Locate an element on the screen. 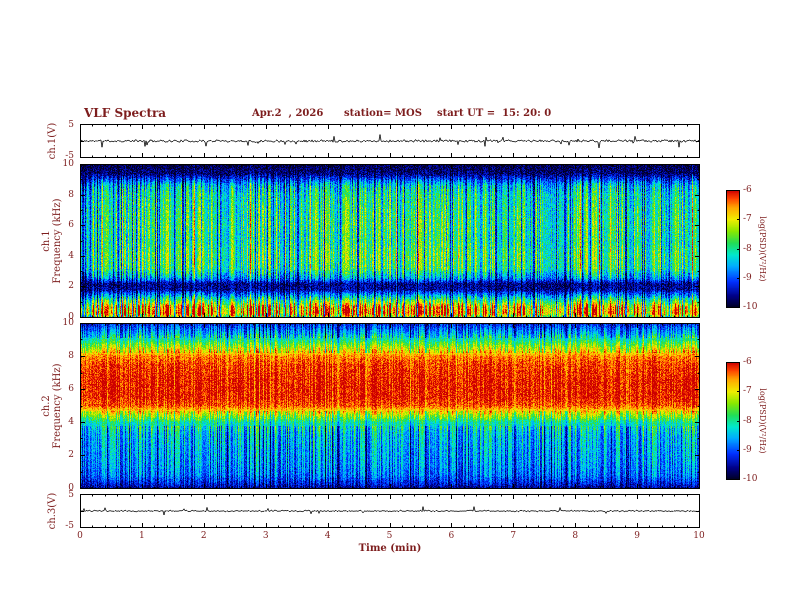  tick-label: 9 is located at coordinates (637, 536).